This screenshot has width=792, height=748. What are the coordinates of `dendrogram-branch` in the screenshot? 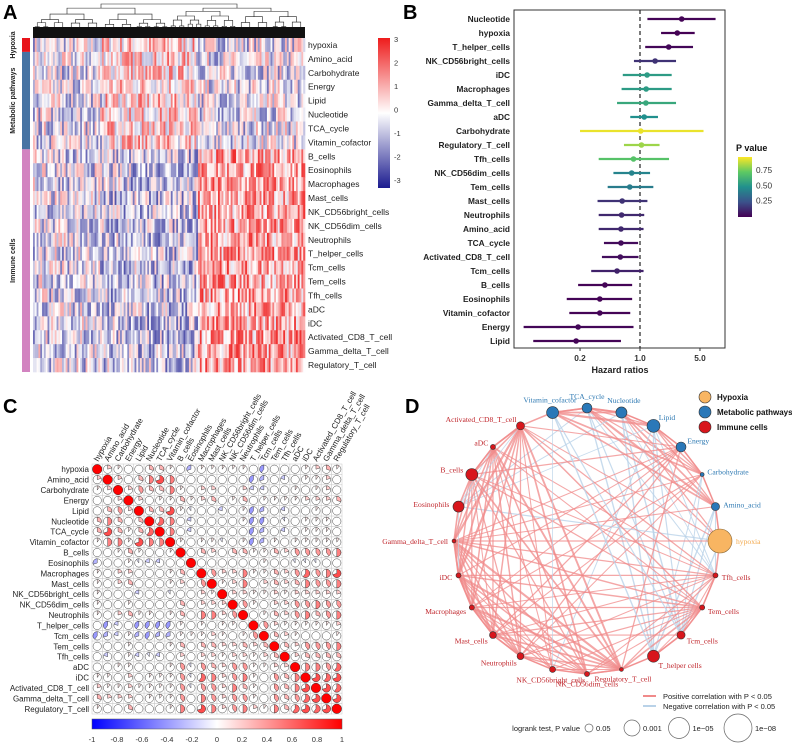 It's located at (126, 25).